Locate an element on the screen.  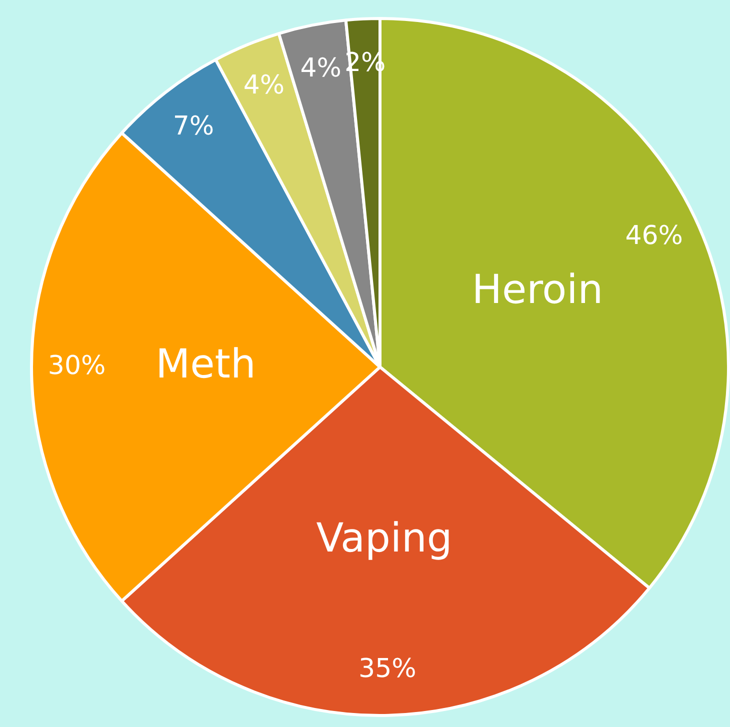
data-label: 46% is located at coordinates (654, 236).